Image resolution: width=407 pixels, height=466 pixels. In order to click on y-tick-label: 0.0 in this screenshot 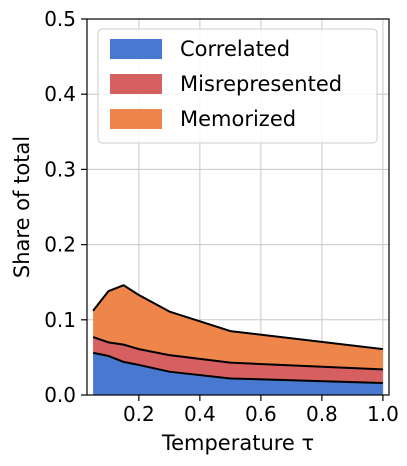, I will do `click(60, 395)`.